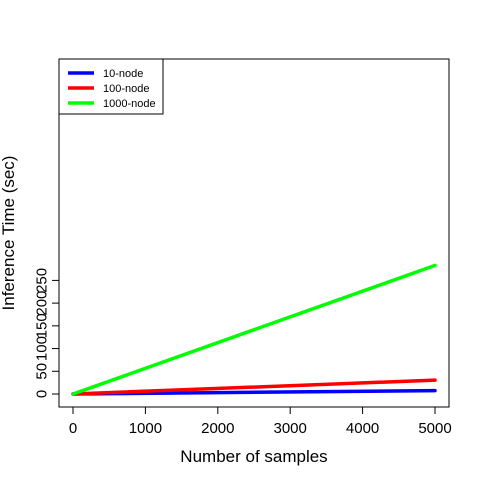  What do you see at coordinates (42, 303) in the screenshot?
I see `y-tick-label: 200` at bounding box center [42, 303].